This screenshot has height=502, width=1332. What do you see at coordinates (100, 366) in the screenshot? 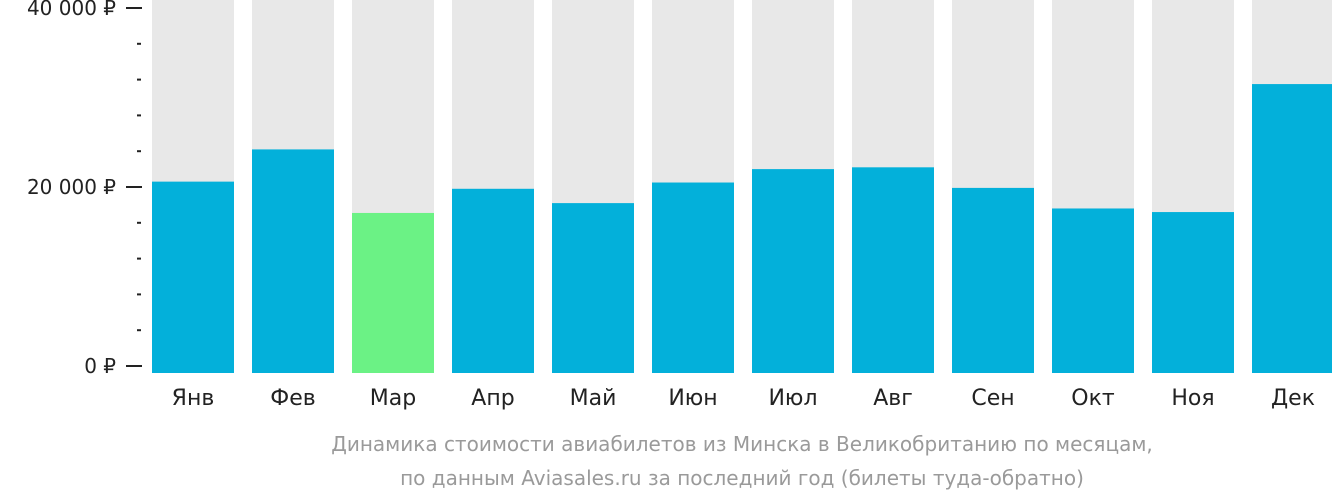
I see `y-tick-label: 0 ₽` at bounding box center [100, 366].